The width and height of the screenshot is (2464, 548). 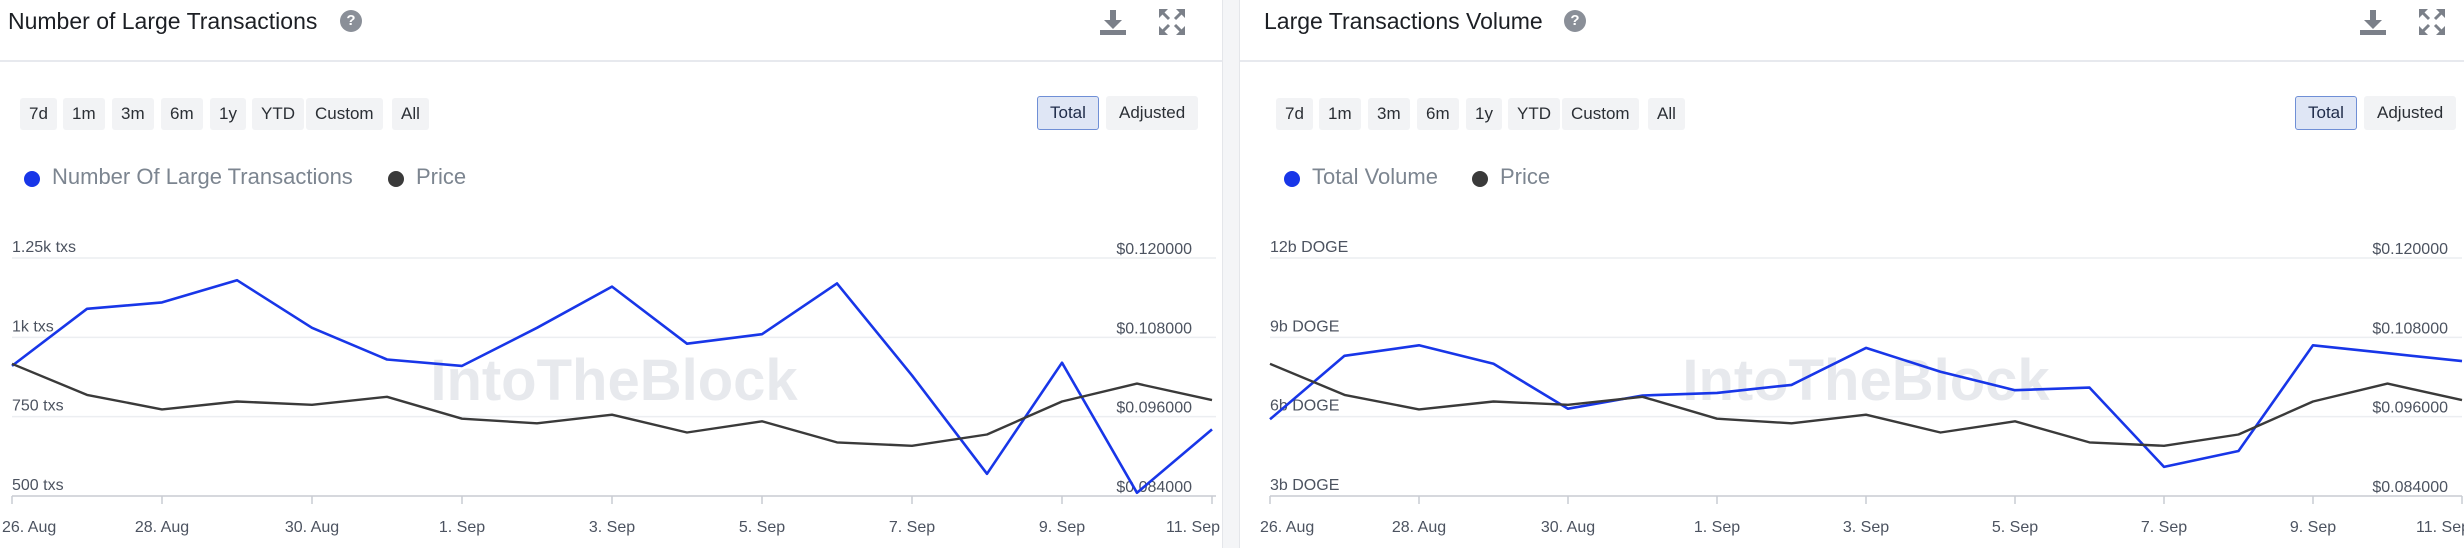 I want to click on y-left-tick-label: 1k txs, so click(x=33, y=326).